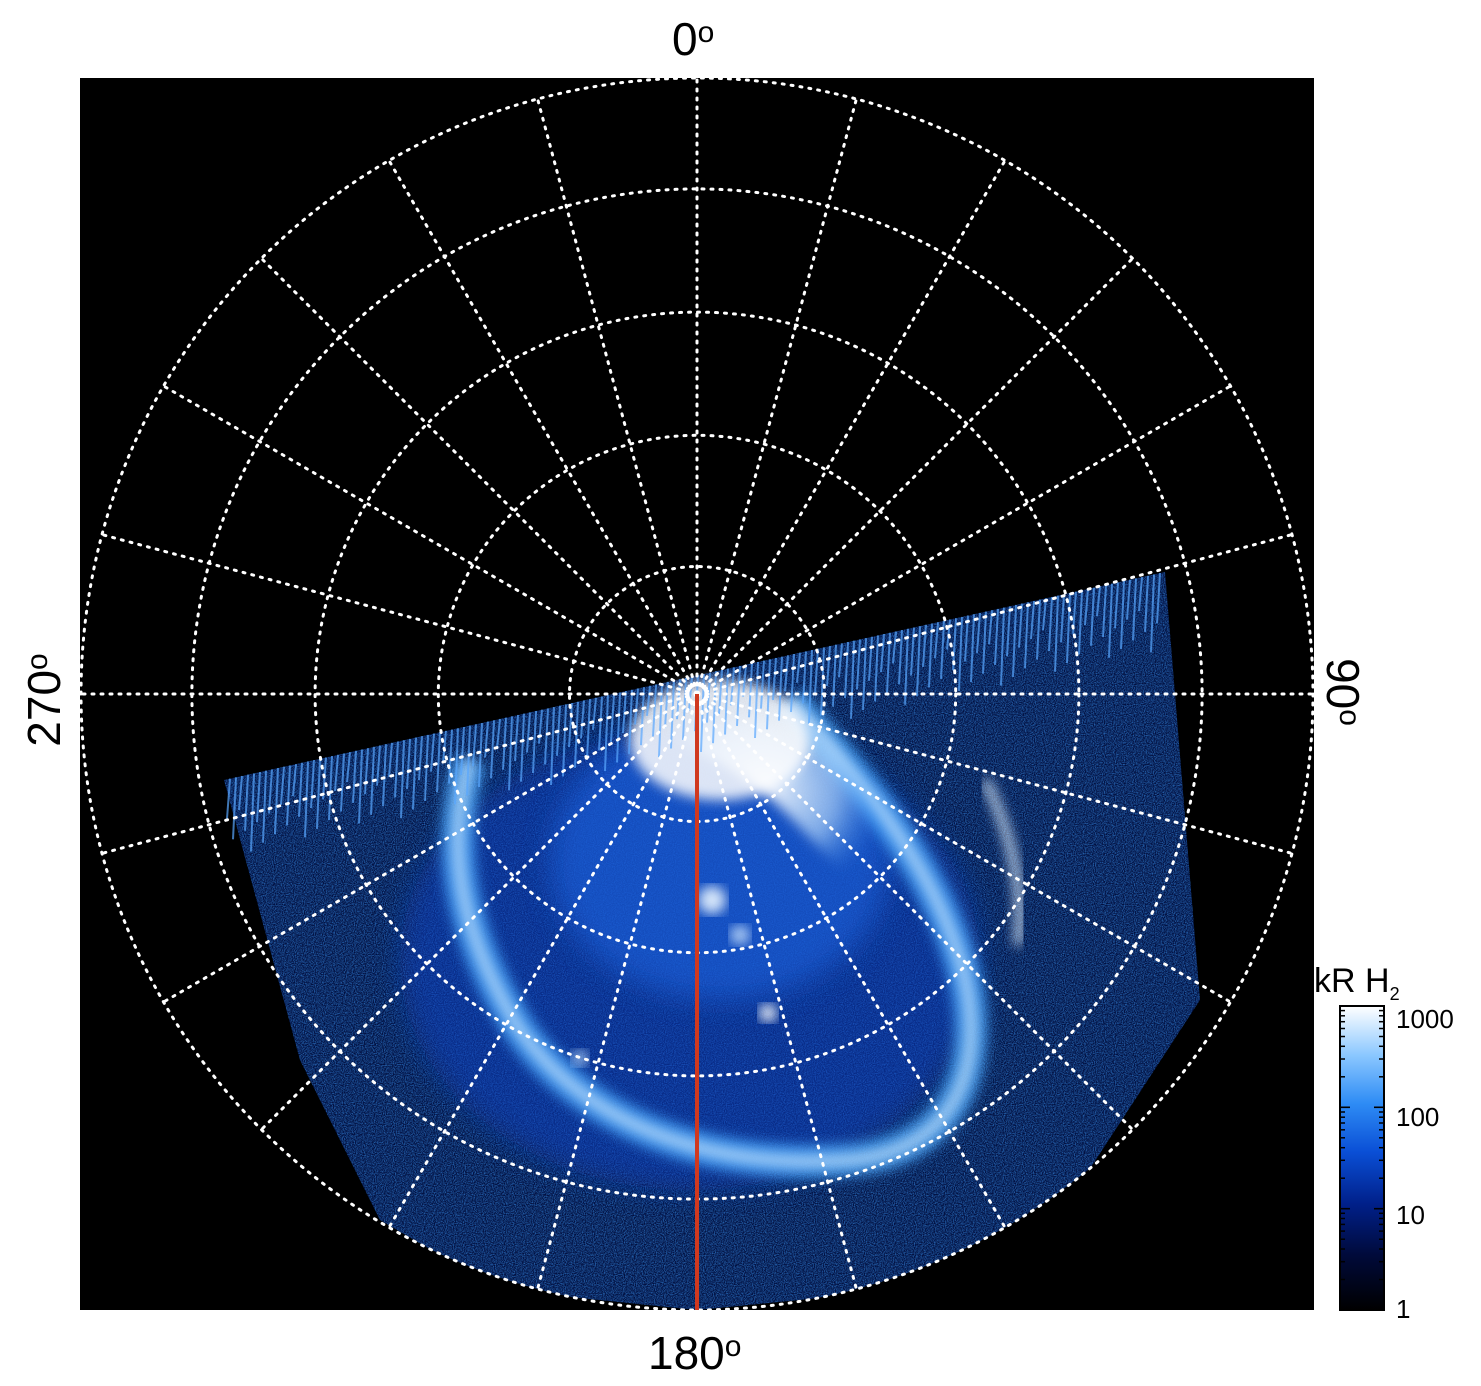 This screenshot has height=1386, width=1481. What do you see at coordinates (44, 700) in the screenshot?
I see `longitude-label-left: 270o` at bounding box center [44, 700].